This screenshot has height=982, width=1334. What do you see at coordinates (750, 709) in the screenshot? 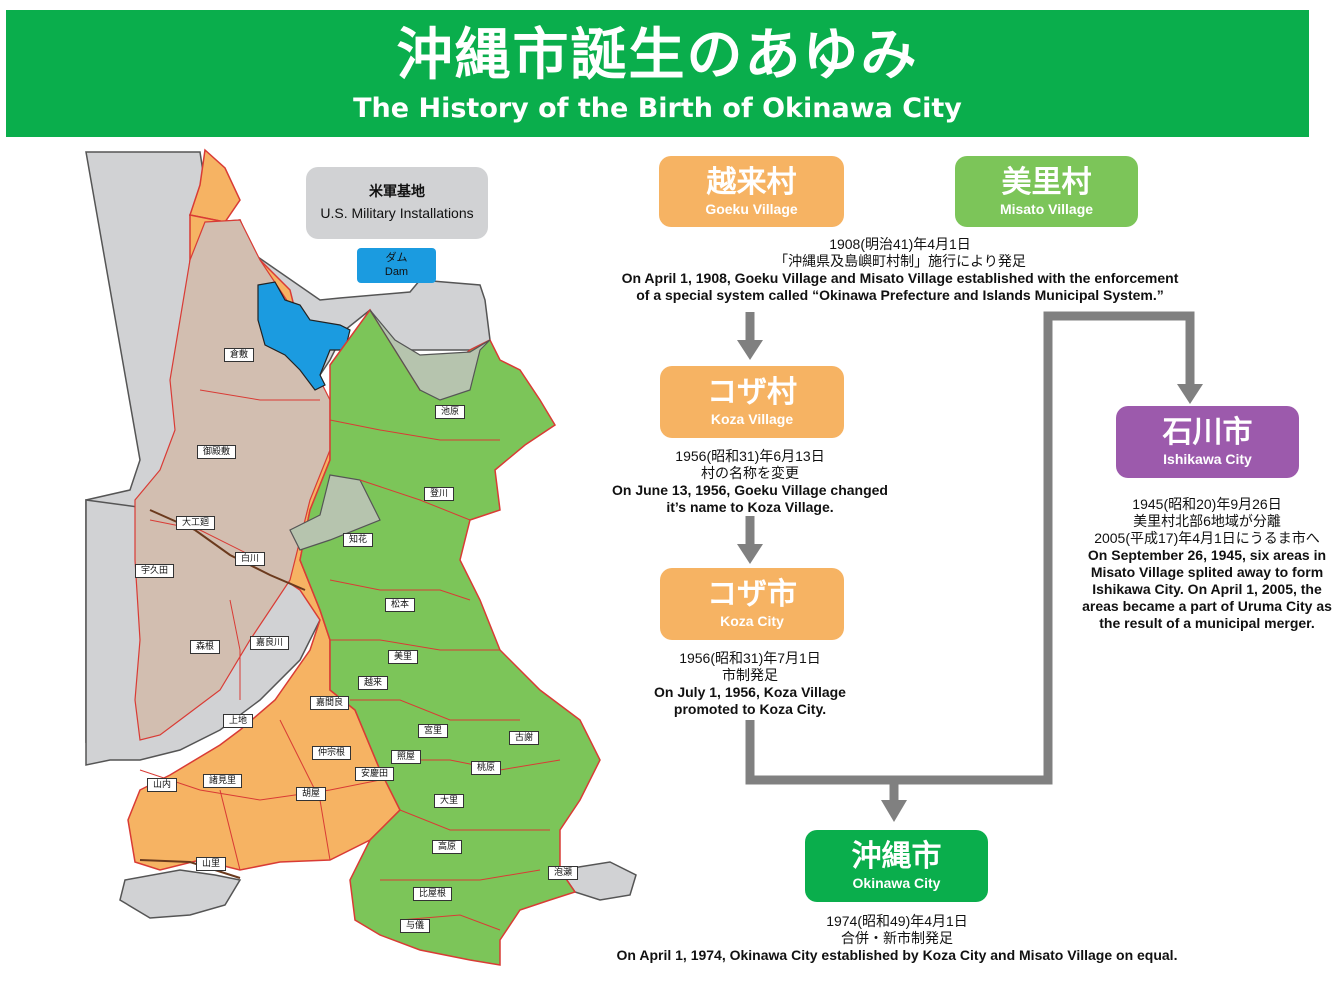
I see `note-1956b-en-2: promoted to Koza City.` at bounding box center [750, 709].